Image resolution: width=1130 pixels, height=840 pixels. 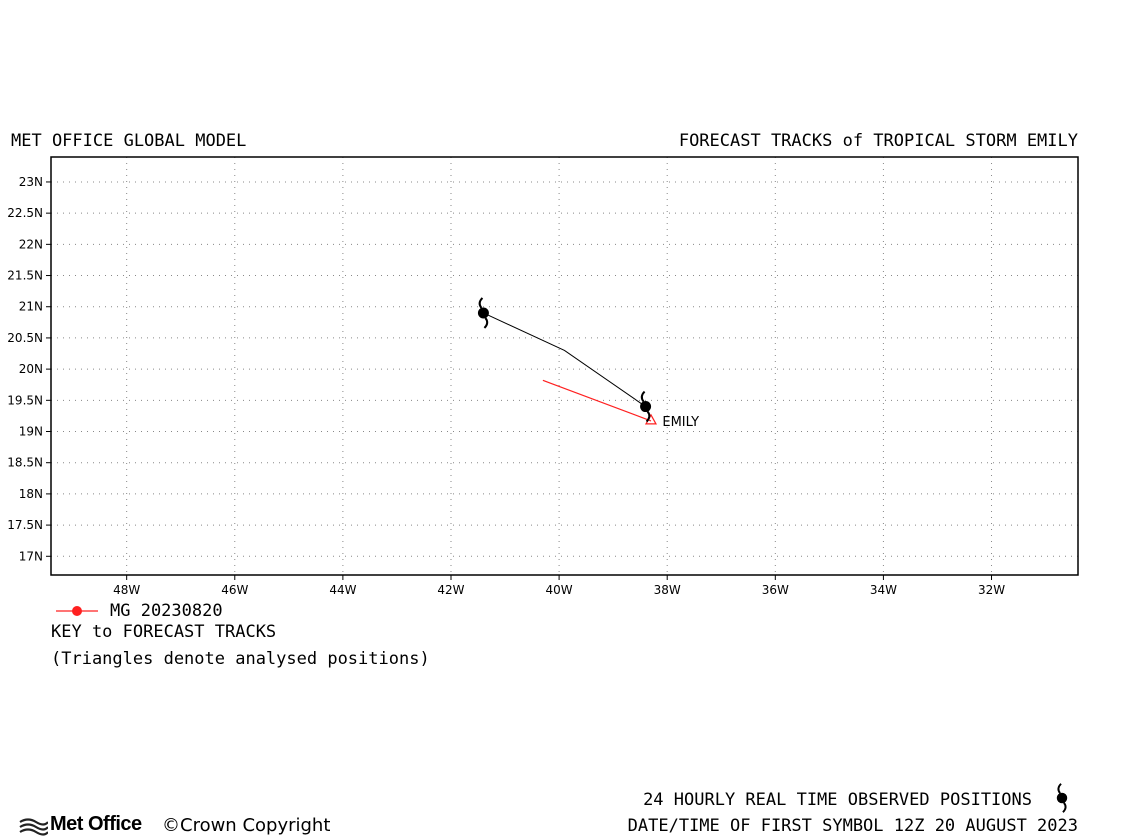 What do you see at coordinates (559, 590) in the screenshot?
I see `lon-tick-label: 40W` at bounding box center [559, 590].